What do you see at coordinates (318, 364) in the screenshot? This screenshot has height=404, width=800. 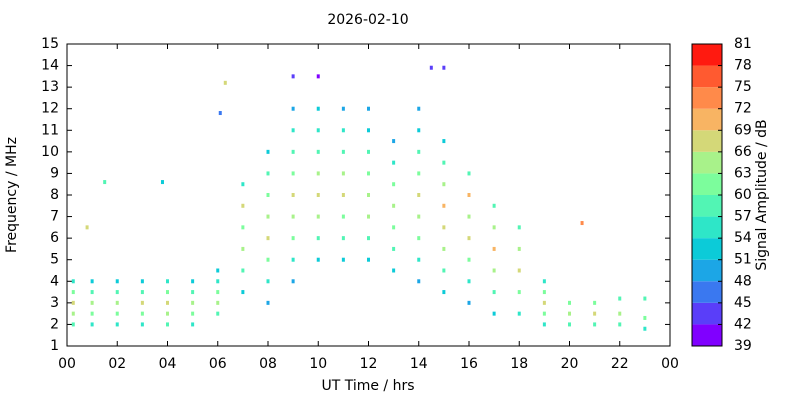 I see `x-tick-label: 10` at bounding box center [318, 364].